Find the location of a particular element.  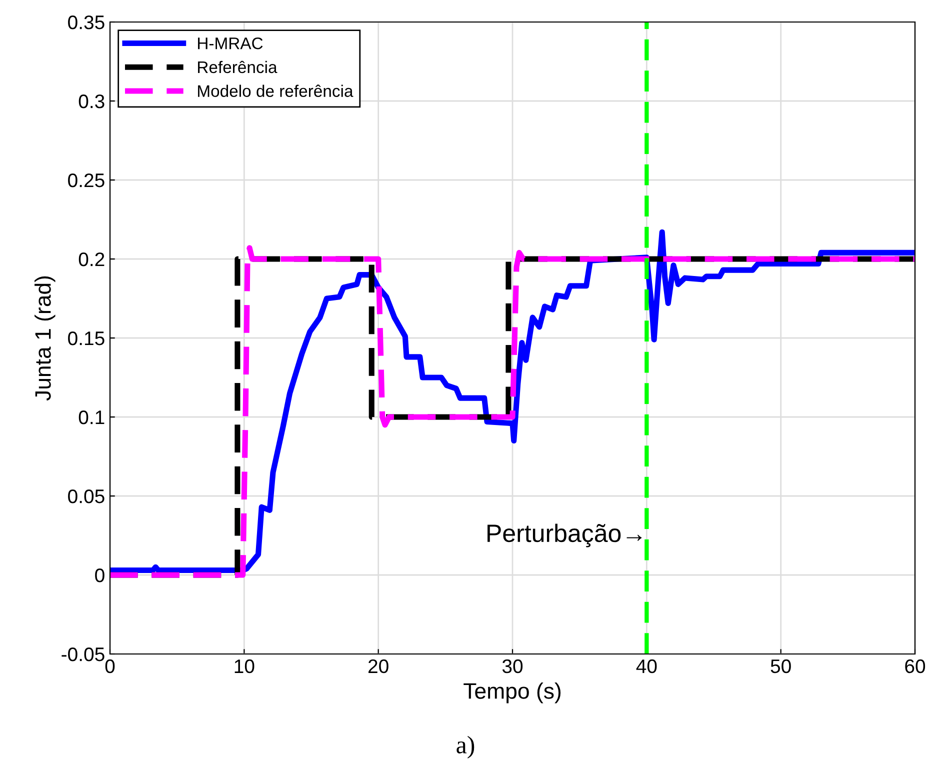

y-tick-label: 0.25 is located at coordinates (86, 180).